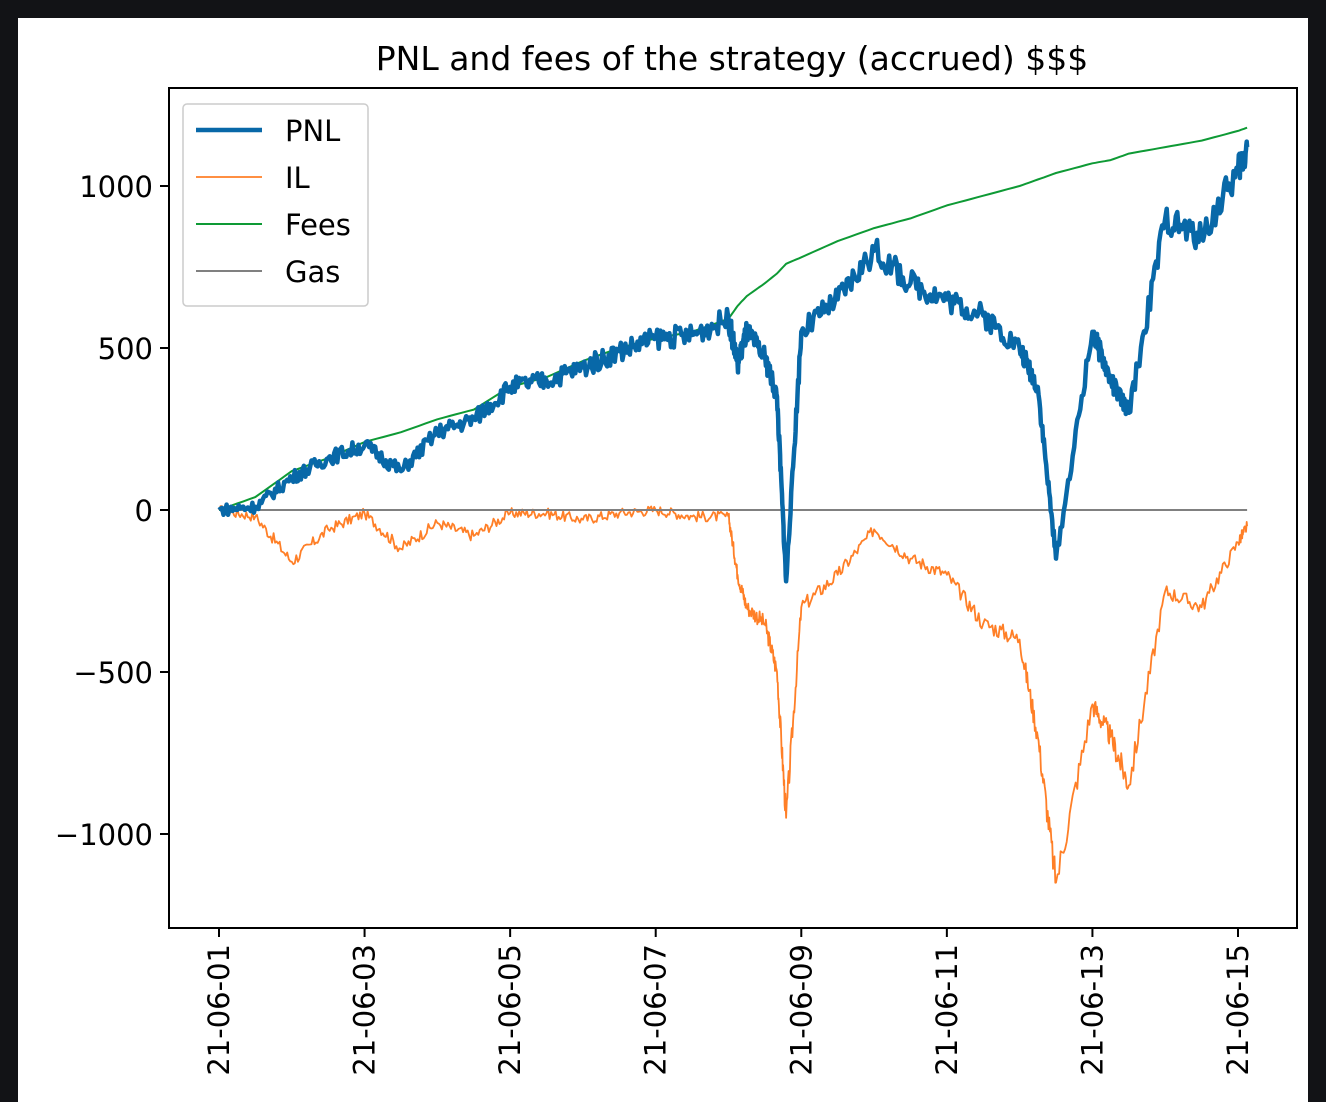 This screenshot has height=1102, width=1326. I want to click on x-tick-label: 21-06-01, so click(219, 1010).